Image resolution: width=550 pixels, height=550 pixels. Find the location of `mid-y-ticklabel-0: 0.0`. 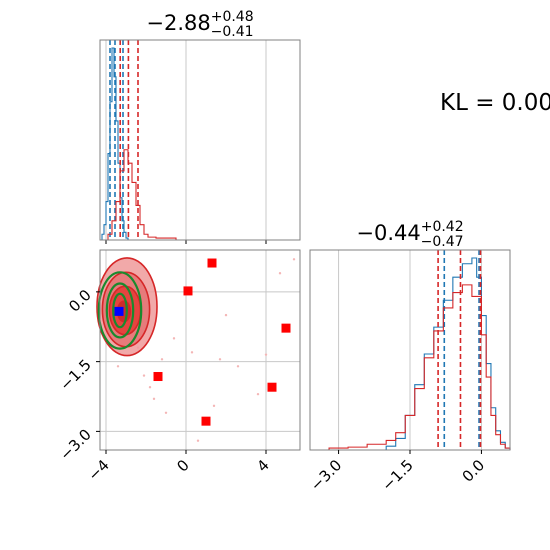

mid-y-ticklabel-0: 0.0 is located at coordinates (80, 301).